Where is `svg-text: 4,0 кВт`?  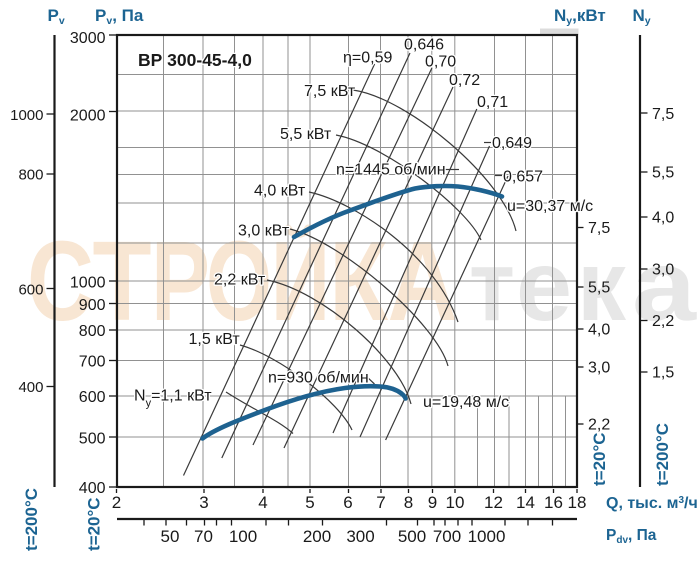
svg-text: 4,0 кВт is located at coordinates (280, 191).